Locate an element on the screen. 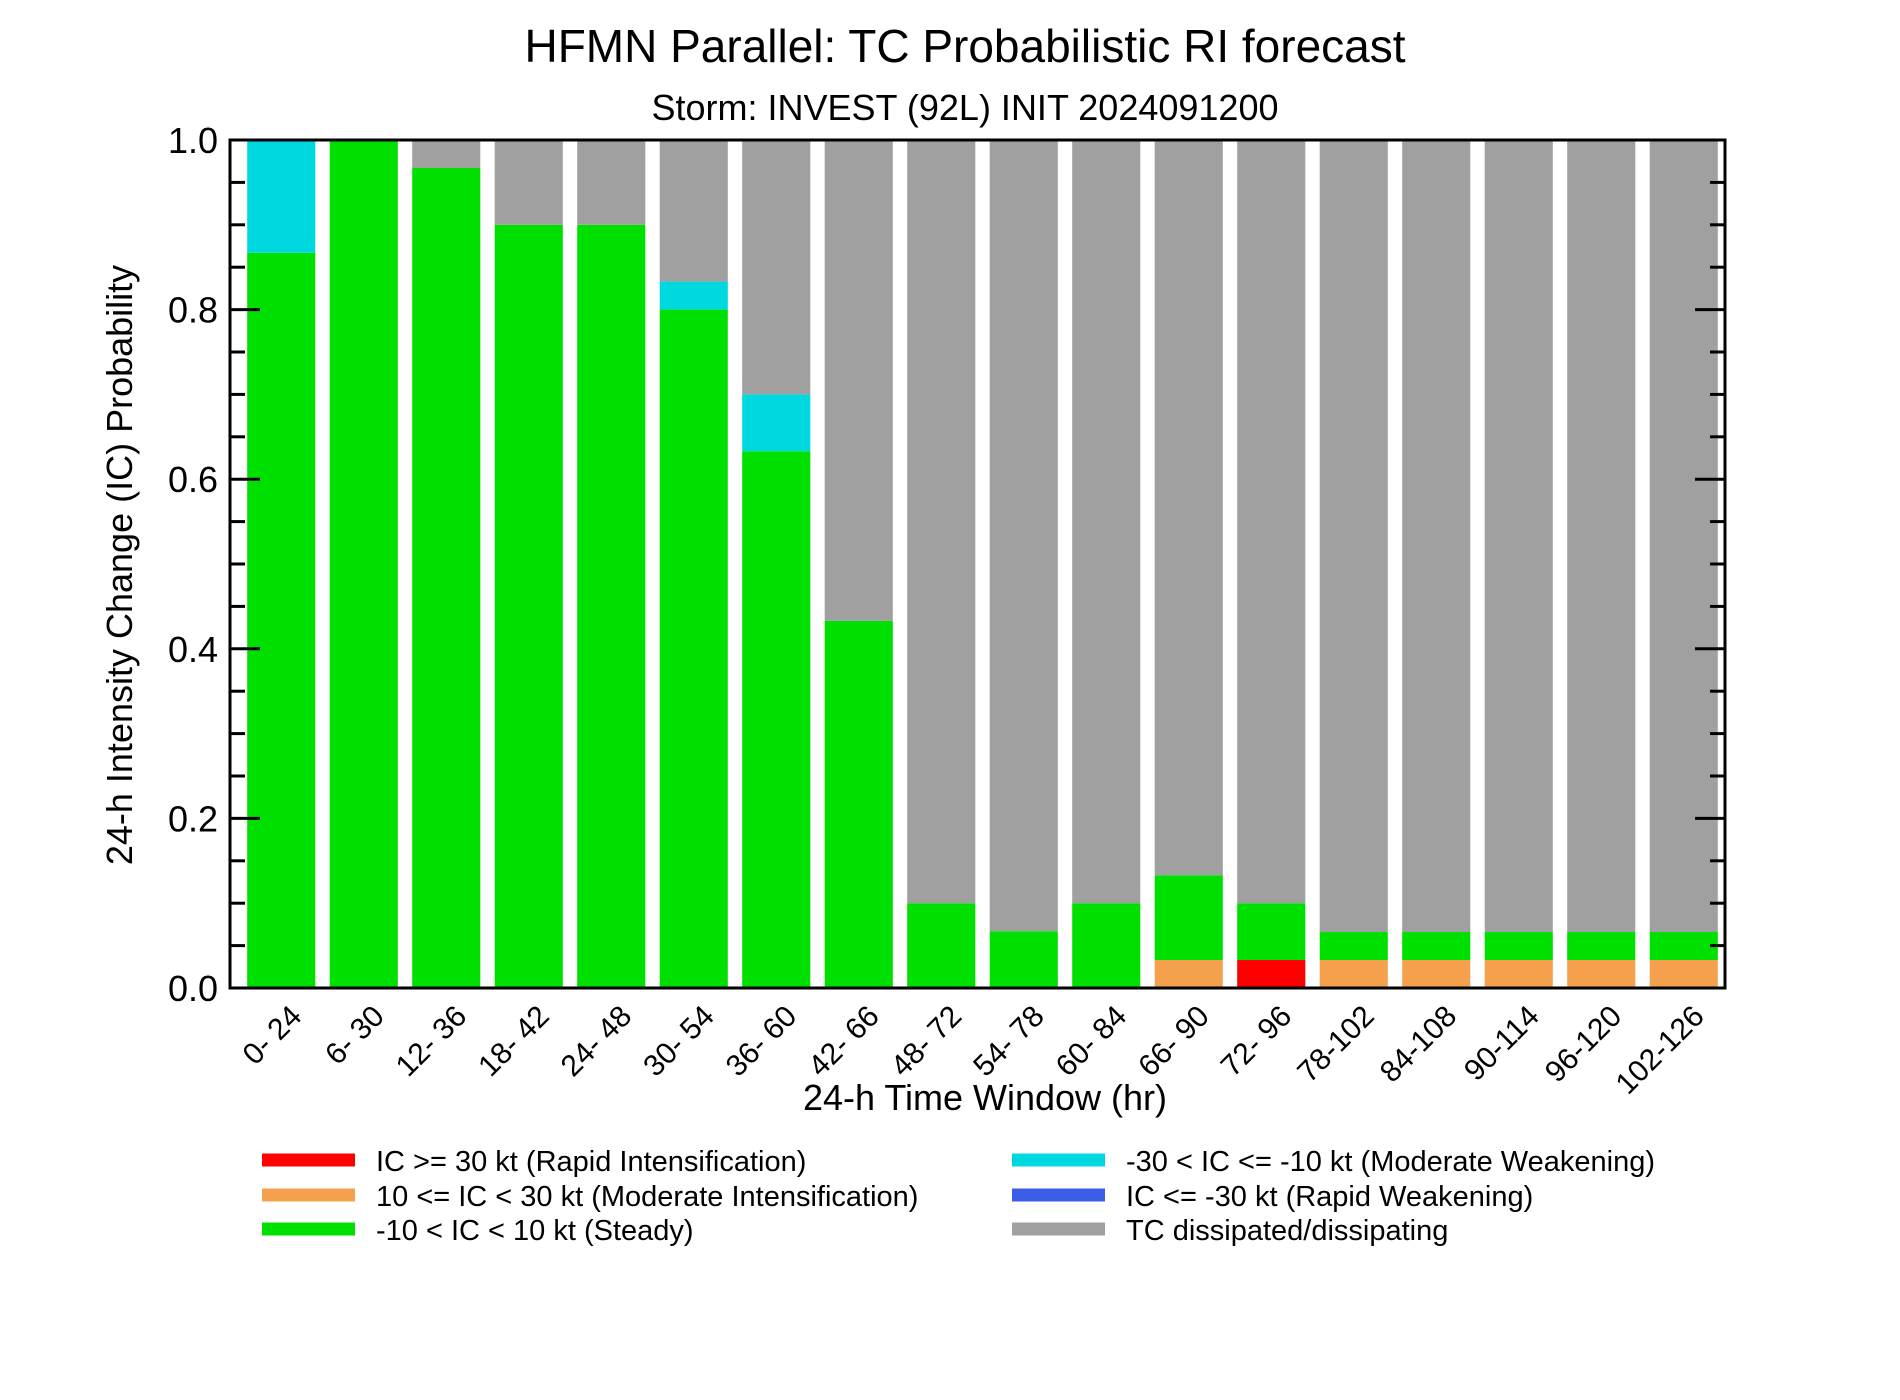  x-tick-label: 24- 48 is located at coordinates (596, 1041).